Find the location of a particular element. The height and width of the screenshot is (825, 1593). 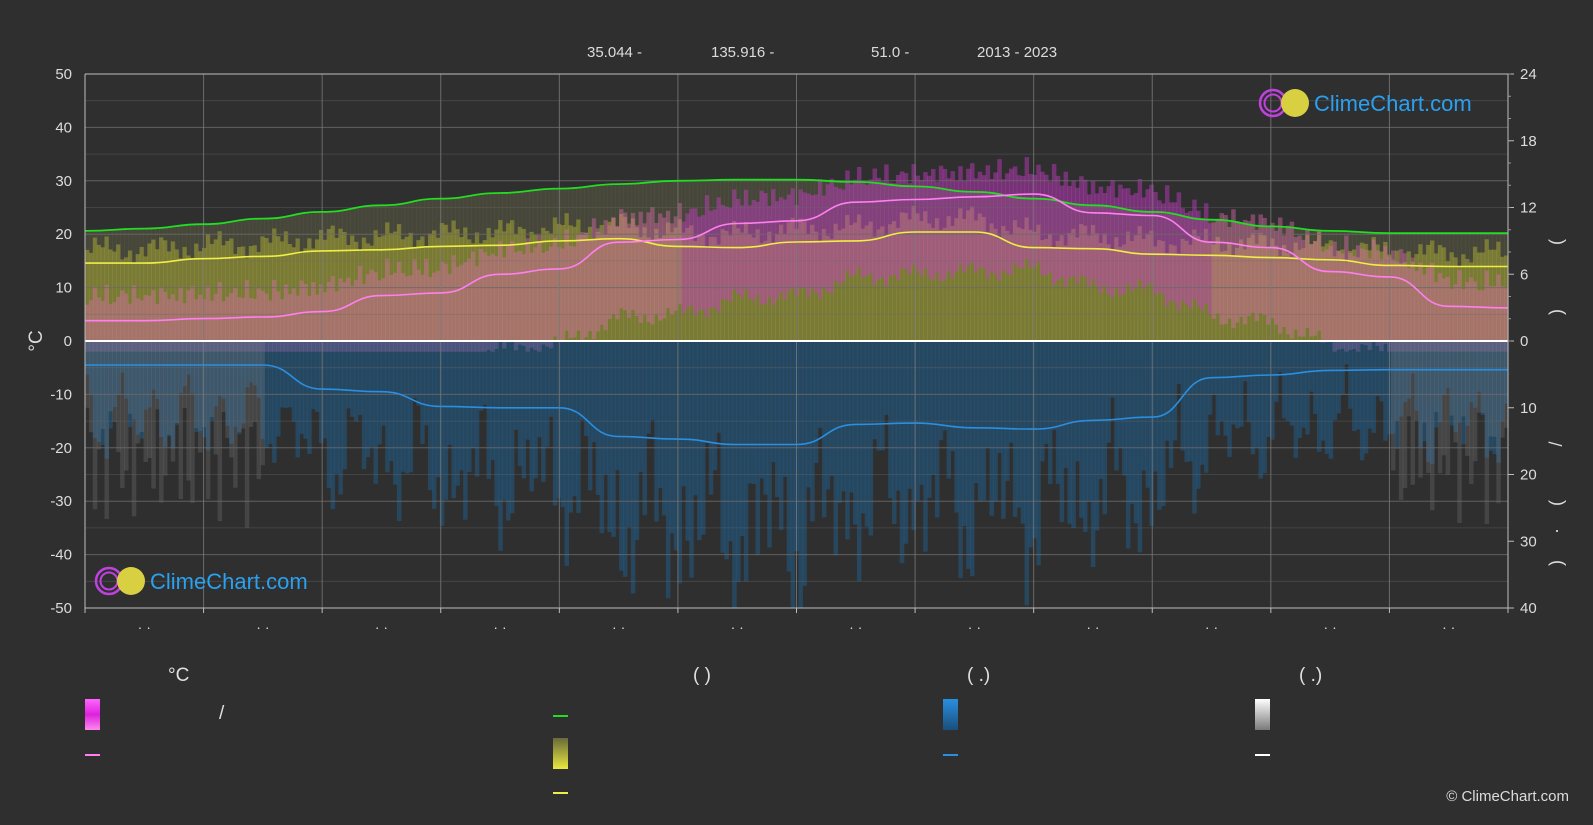

left-axis-title: °C is located at coordinates (36, 340).